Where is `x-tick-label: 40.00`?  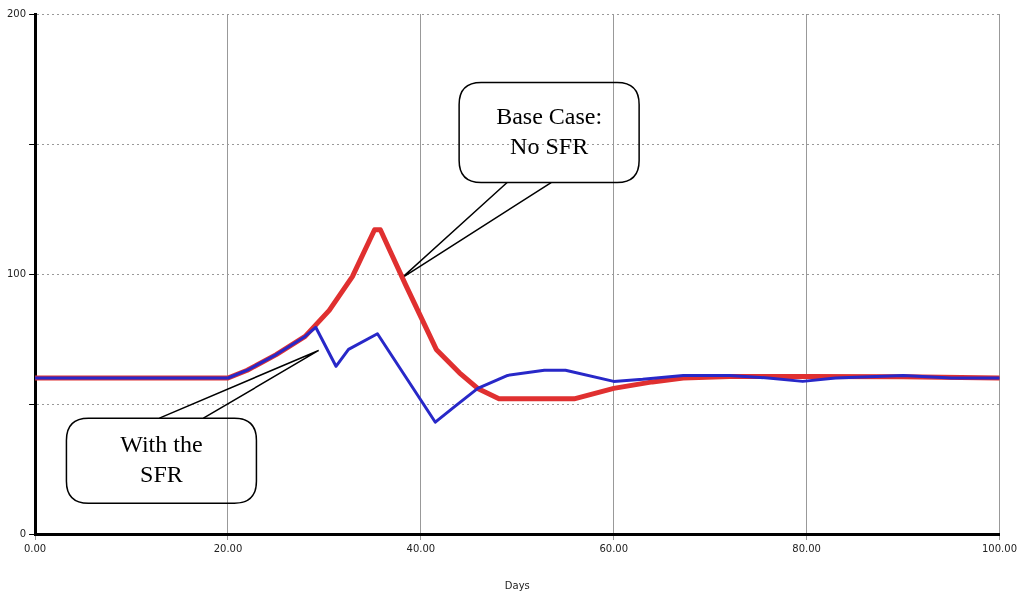 x-tick-label: 40.00 is located at coordinates (421, 548).